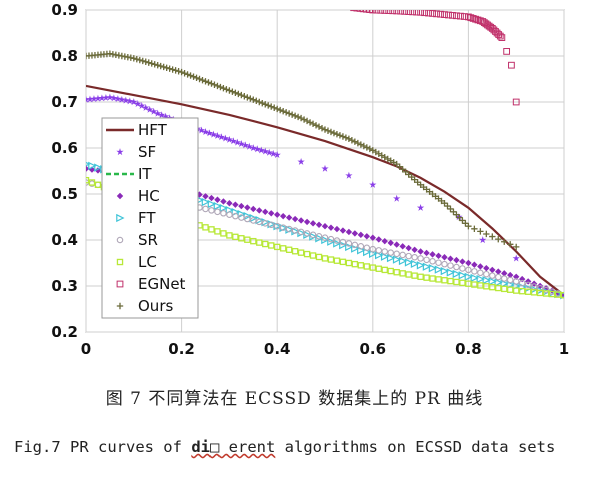  Describe the element at coordinates (564, 349) in the screenshot. I see `x-tick-label: 1` at that location.